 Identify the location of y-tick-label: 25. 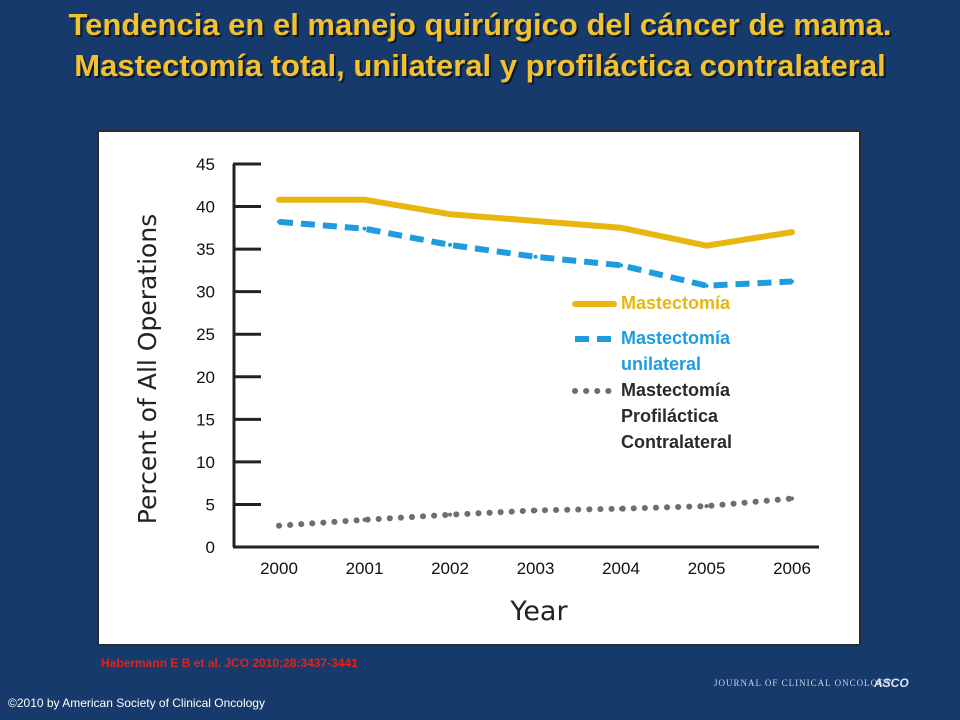
(205, 334).